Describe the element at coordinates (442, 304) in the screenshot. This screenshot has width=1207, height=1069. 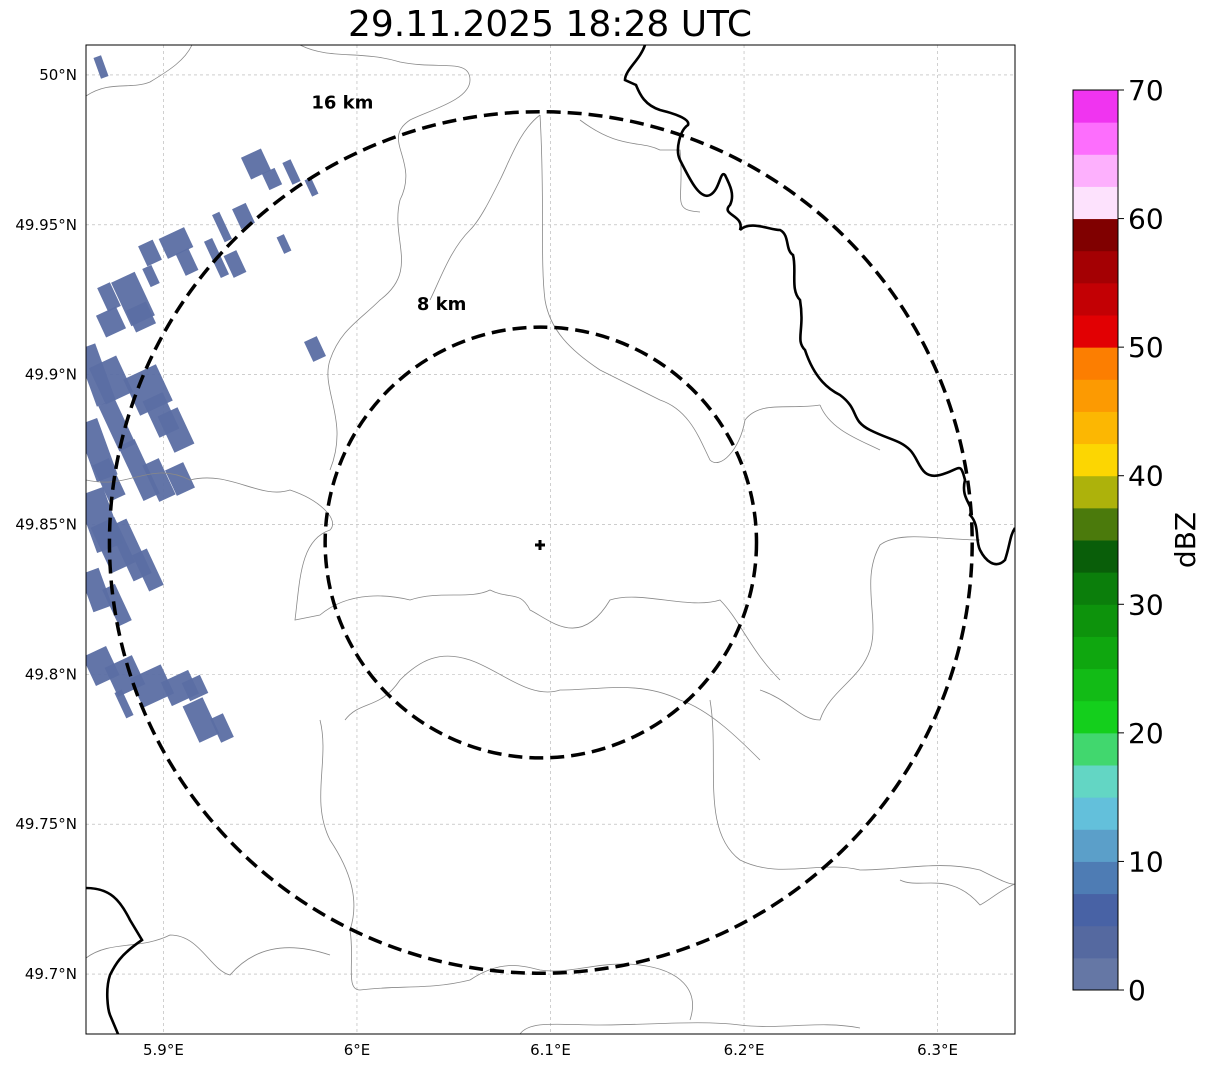
I see `range-ring-label: 8 km` at that location.